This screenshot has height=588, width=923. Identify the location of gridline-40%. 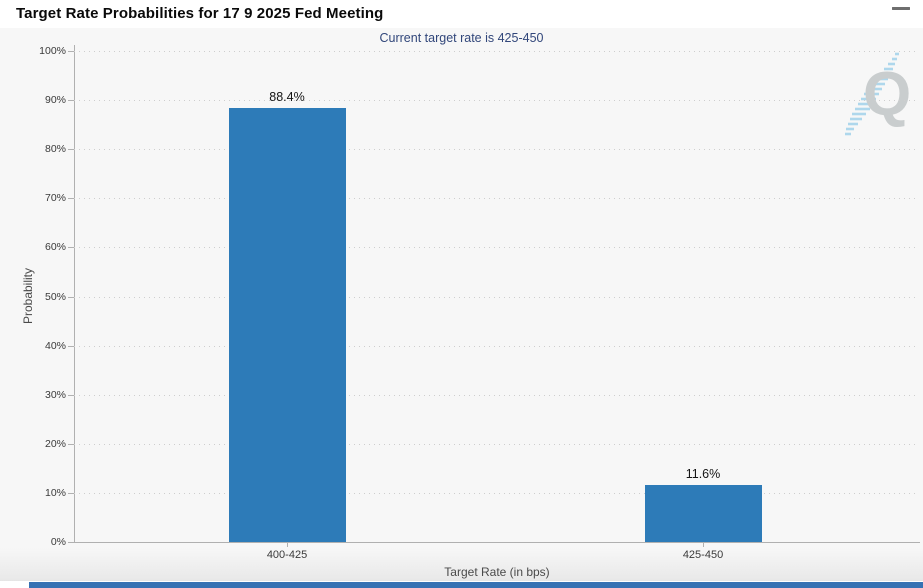
(496, 346).